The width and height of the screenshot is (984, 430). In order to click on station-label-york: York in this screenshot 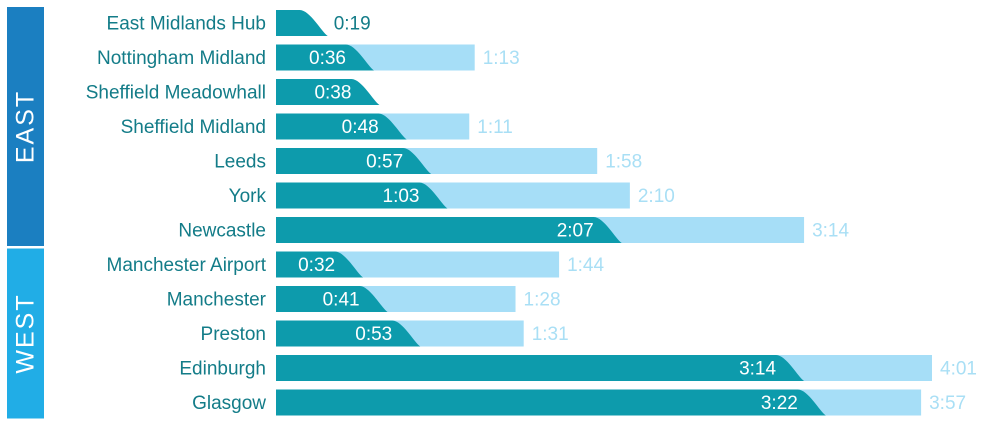, I will do `click(248, 196)`.